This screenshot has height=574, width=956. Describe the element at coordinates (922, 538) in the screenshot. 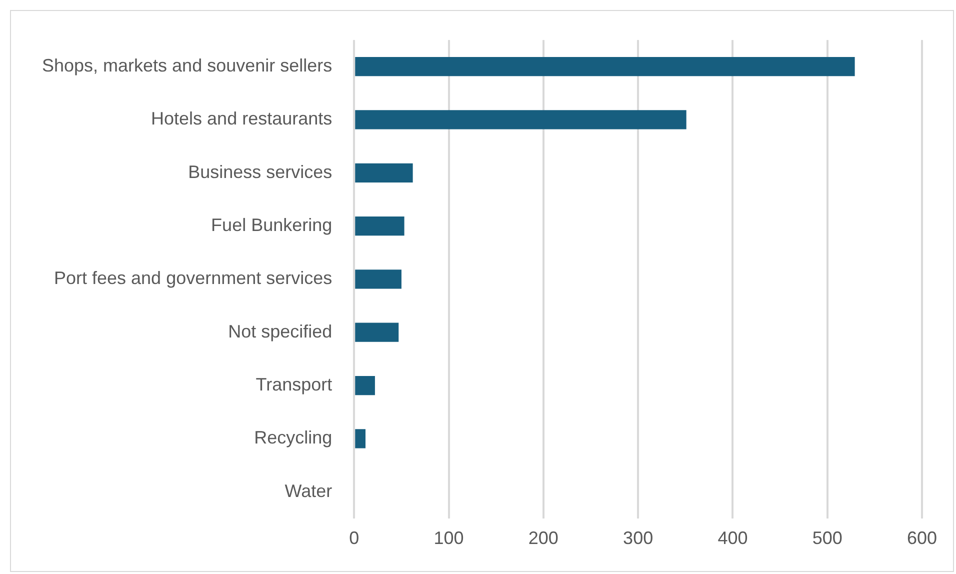

I see `x-tick-label: 600` at that location.